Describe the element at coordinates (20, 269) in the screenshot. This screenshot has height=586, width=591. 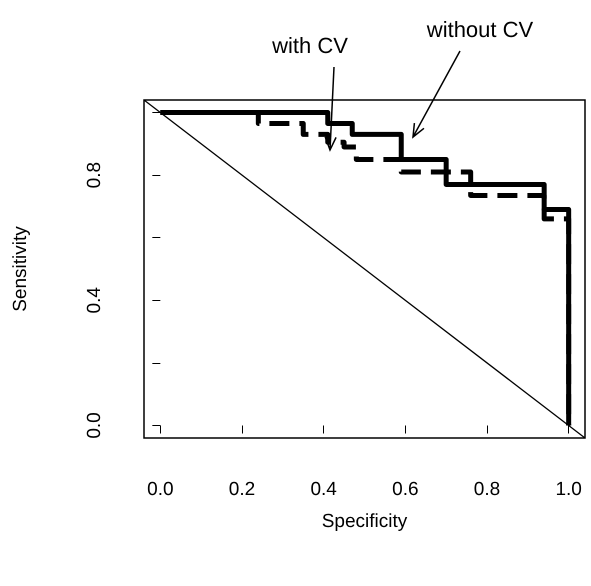
I see `y-axis-title: Sensitivity` at that location.